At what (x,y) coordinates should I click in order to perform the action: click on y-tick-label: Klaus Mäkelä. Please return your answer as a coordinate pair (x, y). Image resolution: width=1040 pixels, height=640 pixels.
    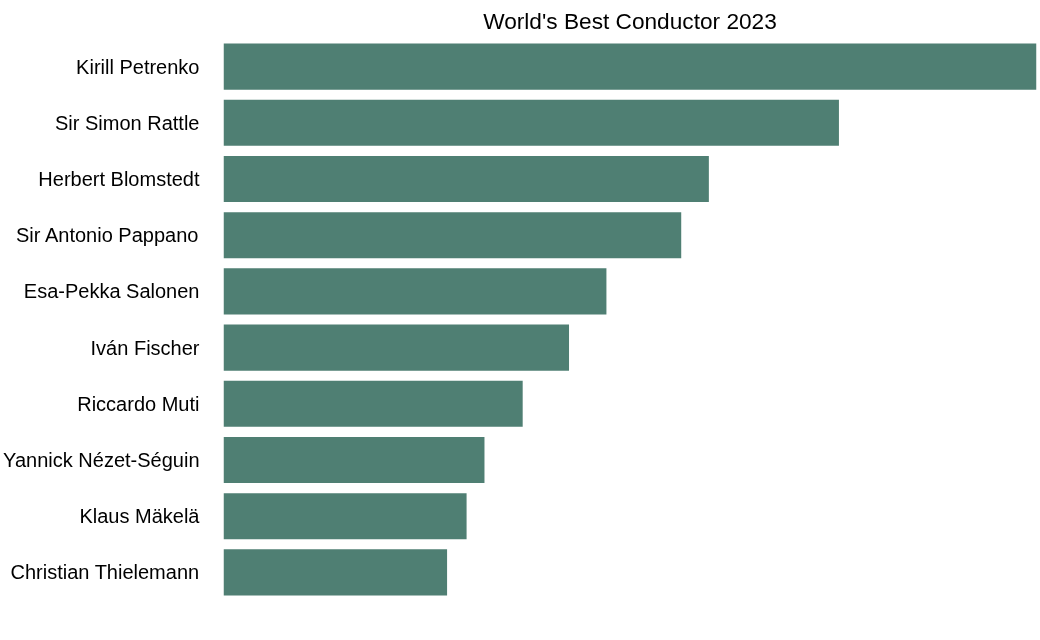
    Looking at the image, I should click on (140, 516).